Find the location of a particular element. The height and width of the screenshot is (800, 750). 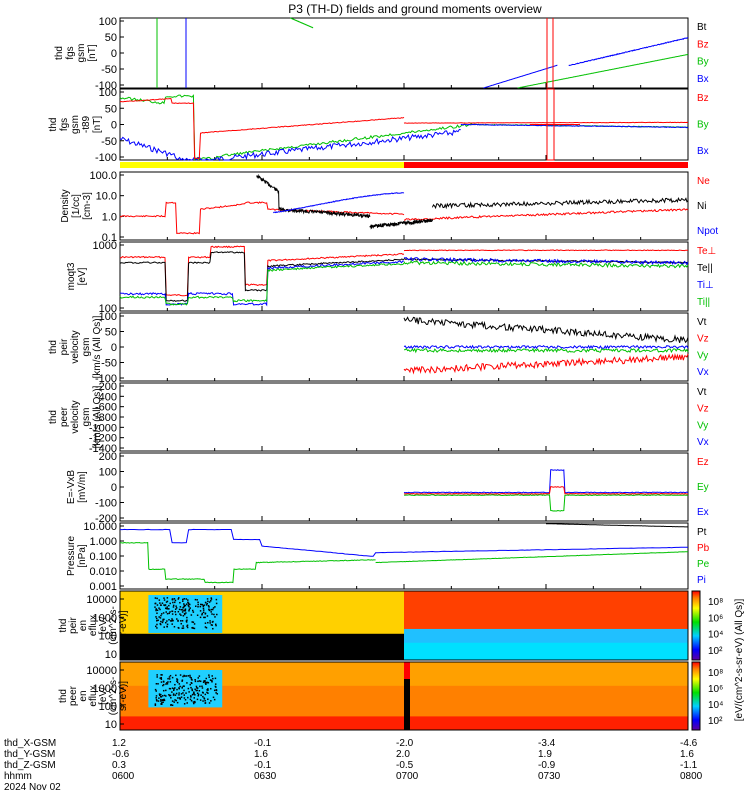

y-tick-label: 10 is located at coordinates (111, 655).